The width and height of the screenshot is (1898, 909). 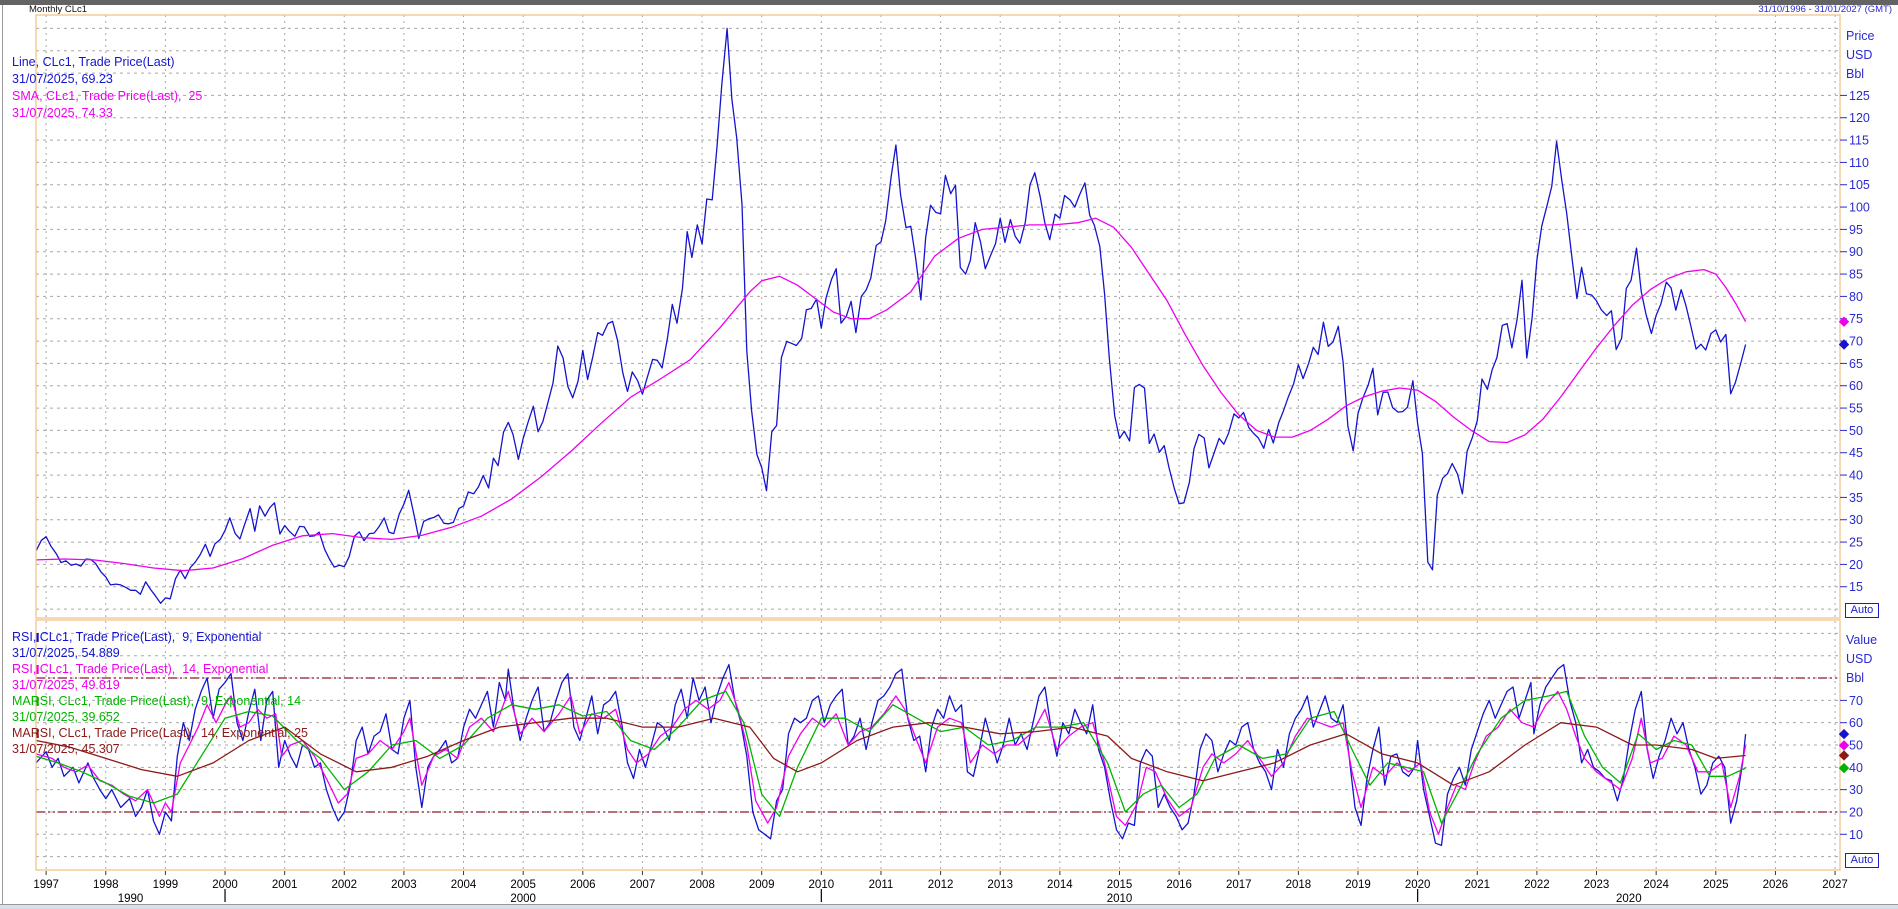 I want to click on price-axis-title: Price USD Bbl, so click(x=1860, y=55).